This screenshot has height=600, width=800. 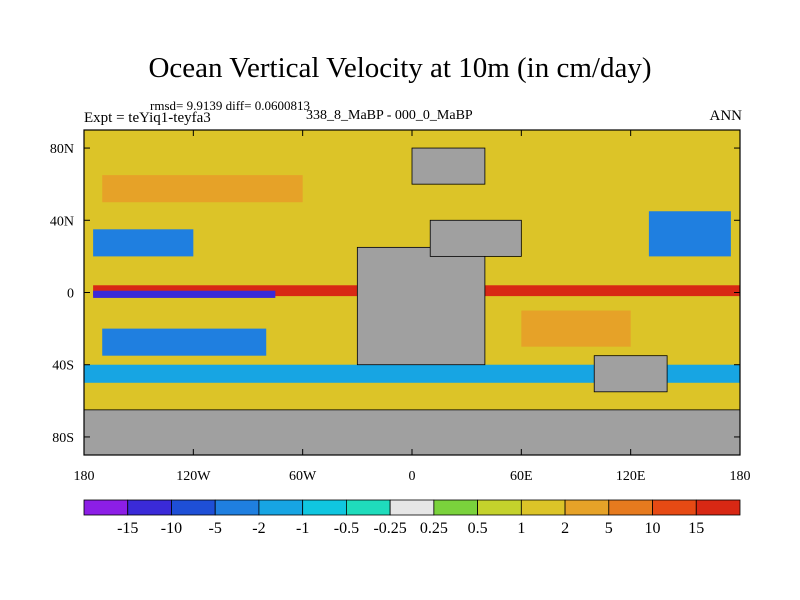 I want to click on season-label: ANN, so click(x=726, y=116).